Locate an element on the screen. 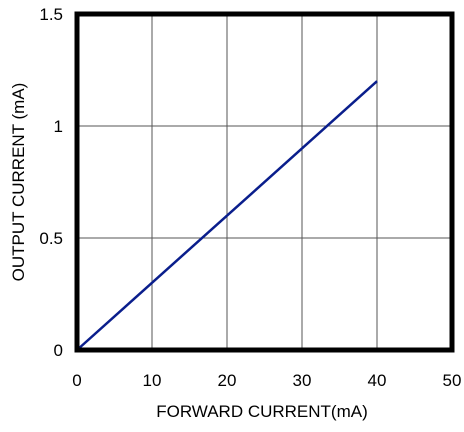 The image size is (464, 432). x-tick-label-4: 40 is located at coordinates (377, 380).